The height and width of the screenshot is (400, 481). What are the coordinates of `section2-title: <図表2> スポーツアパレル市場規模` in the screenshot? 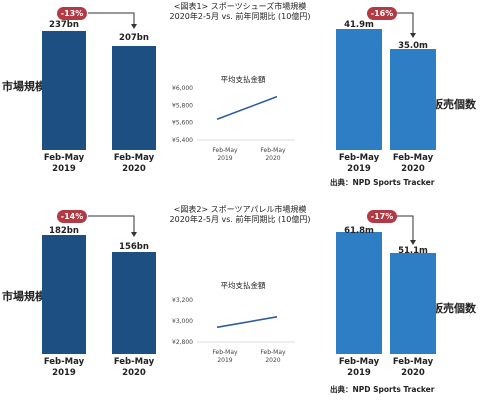 It's located at (240, 209).